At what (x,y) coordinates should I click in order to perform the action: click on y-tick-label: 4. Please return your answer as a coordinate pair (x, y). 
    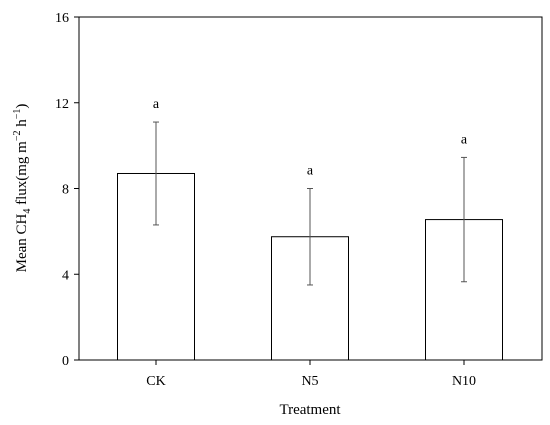
    Looking at the image, I should click on (65, 275).